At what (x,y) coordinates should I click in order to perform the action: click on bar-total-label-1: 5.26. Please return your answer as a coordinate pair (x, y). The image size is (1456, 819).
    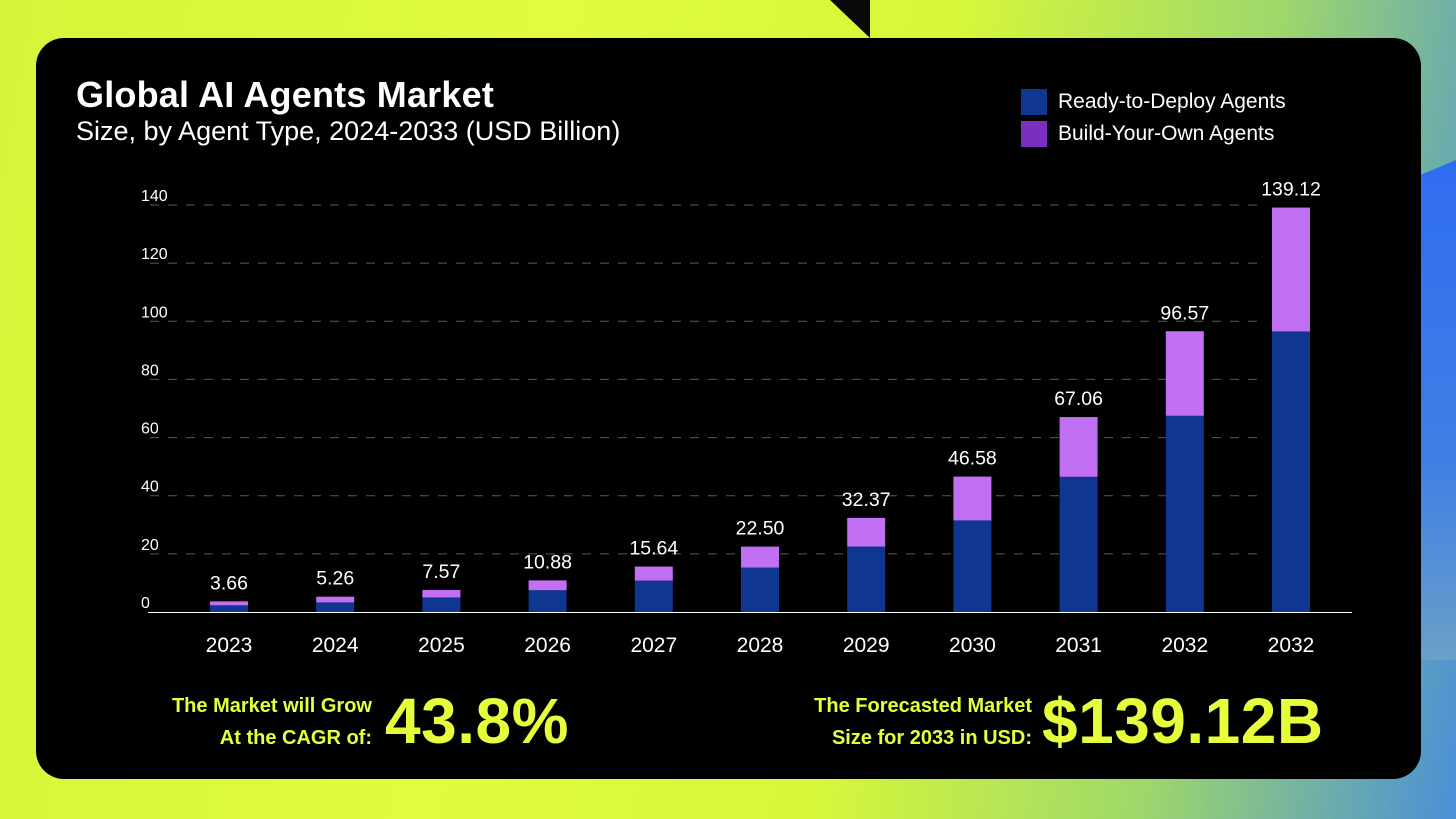
    Looking at the image, I should click on (335, 579).